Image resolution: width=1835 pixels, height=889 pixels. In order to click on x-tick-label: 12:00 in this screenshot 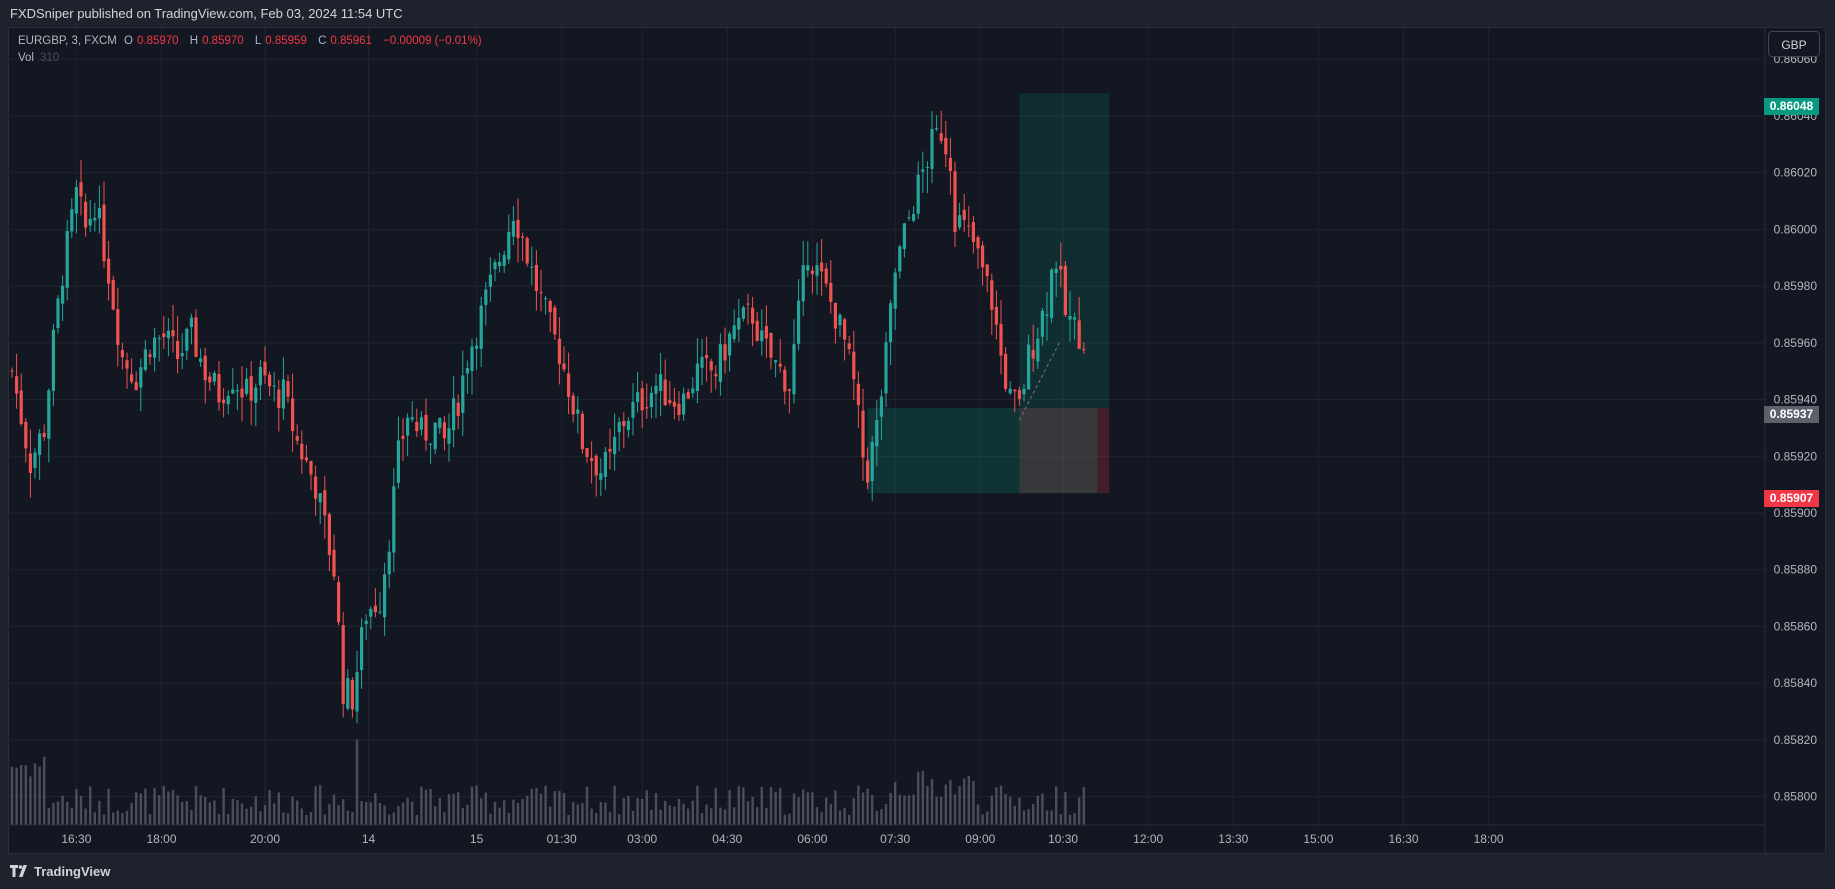, I will do `click(1148, 839)`.